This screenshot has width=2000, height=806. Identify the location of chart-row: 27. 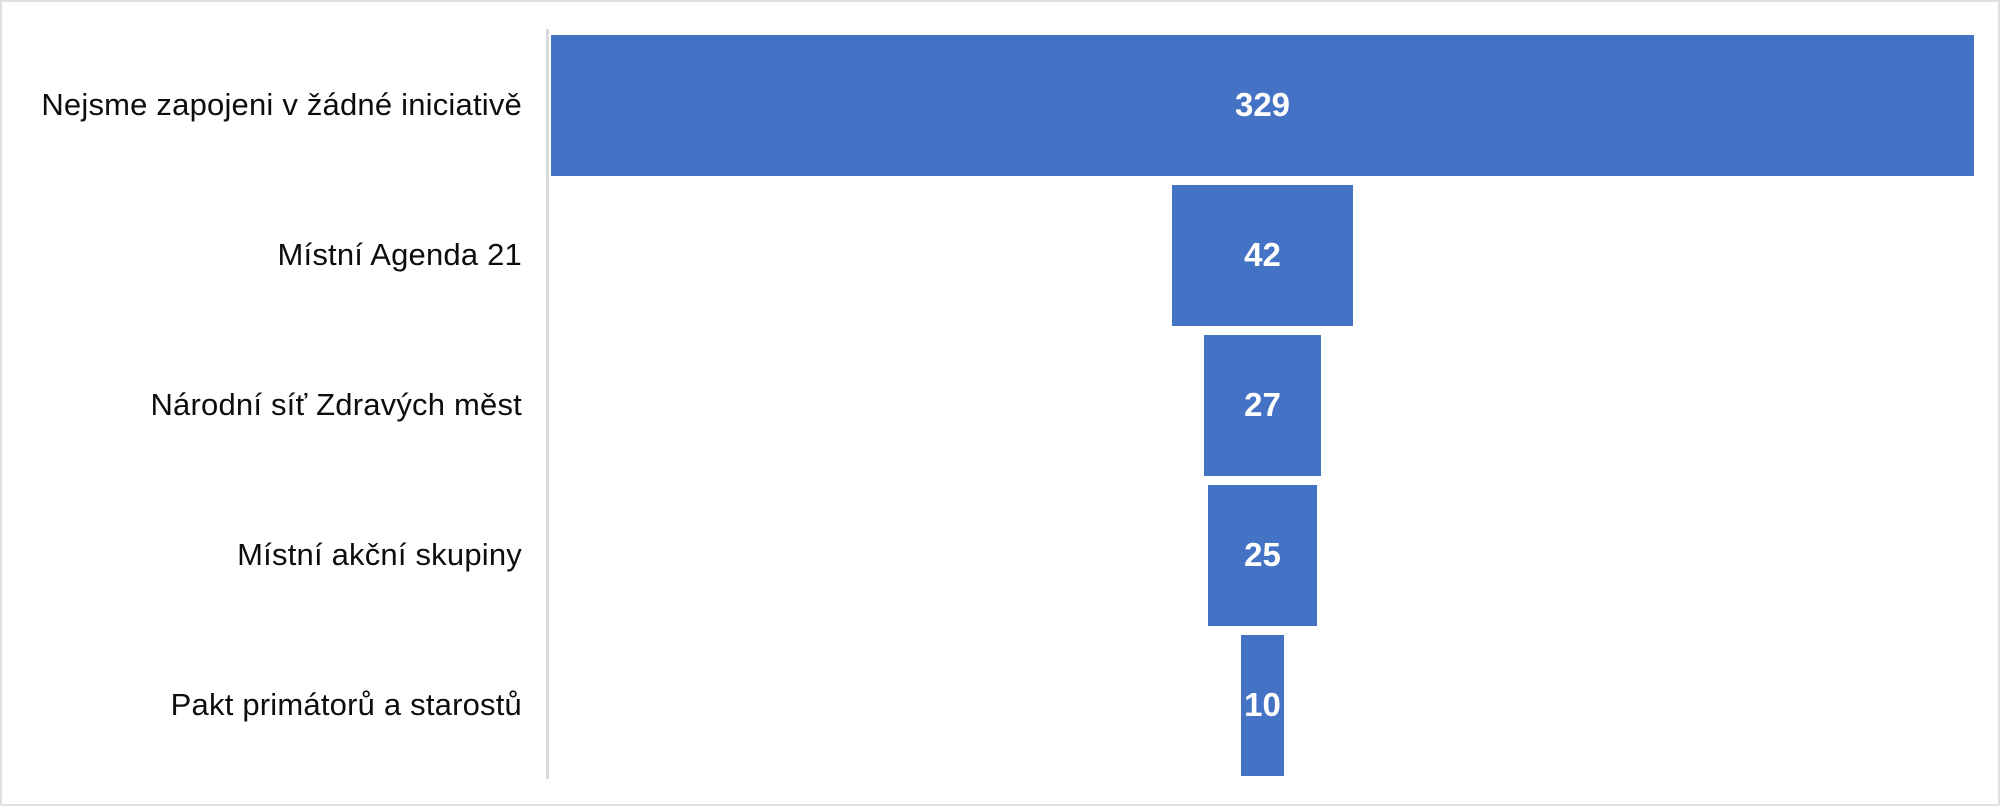
(1262, 405).